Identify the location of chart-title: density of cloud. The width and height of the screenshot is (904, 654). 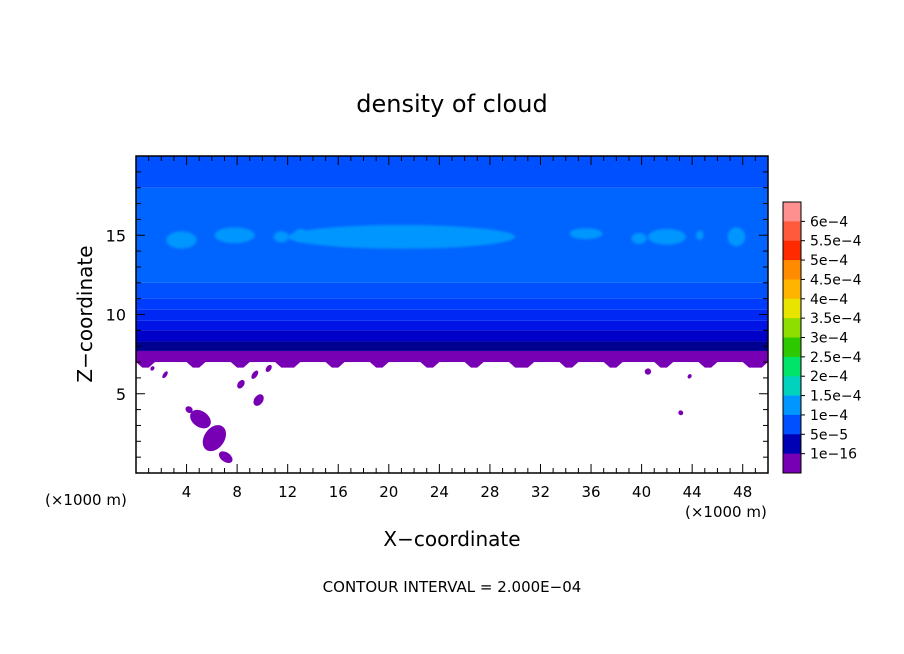
(451, 104).